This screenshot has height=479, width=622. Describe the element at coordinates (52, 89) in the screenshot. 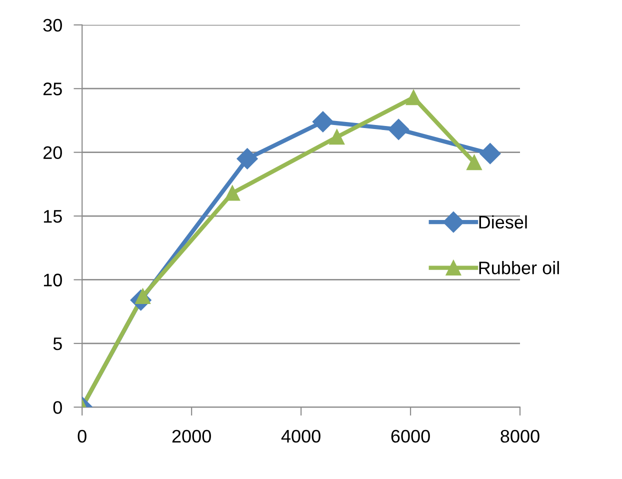

I see `y-tick-label: 25` at that location.